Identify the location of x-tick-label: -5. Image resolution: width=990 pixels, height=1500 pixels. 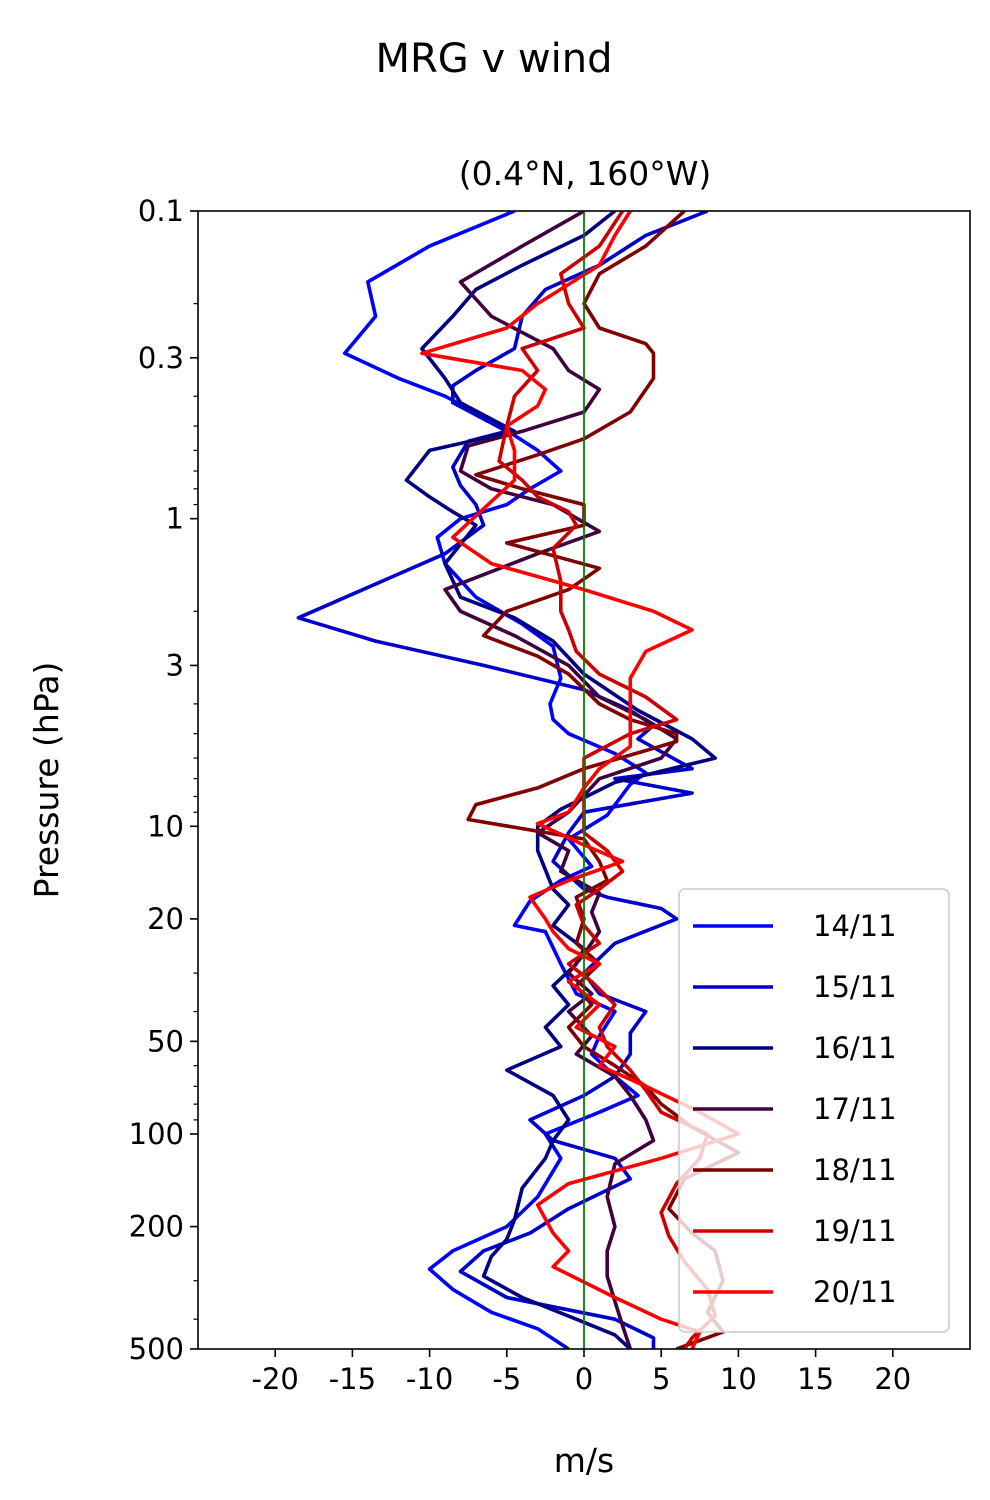
(506, 1379).